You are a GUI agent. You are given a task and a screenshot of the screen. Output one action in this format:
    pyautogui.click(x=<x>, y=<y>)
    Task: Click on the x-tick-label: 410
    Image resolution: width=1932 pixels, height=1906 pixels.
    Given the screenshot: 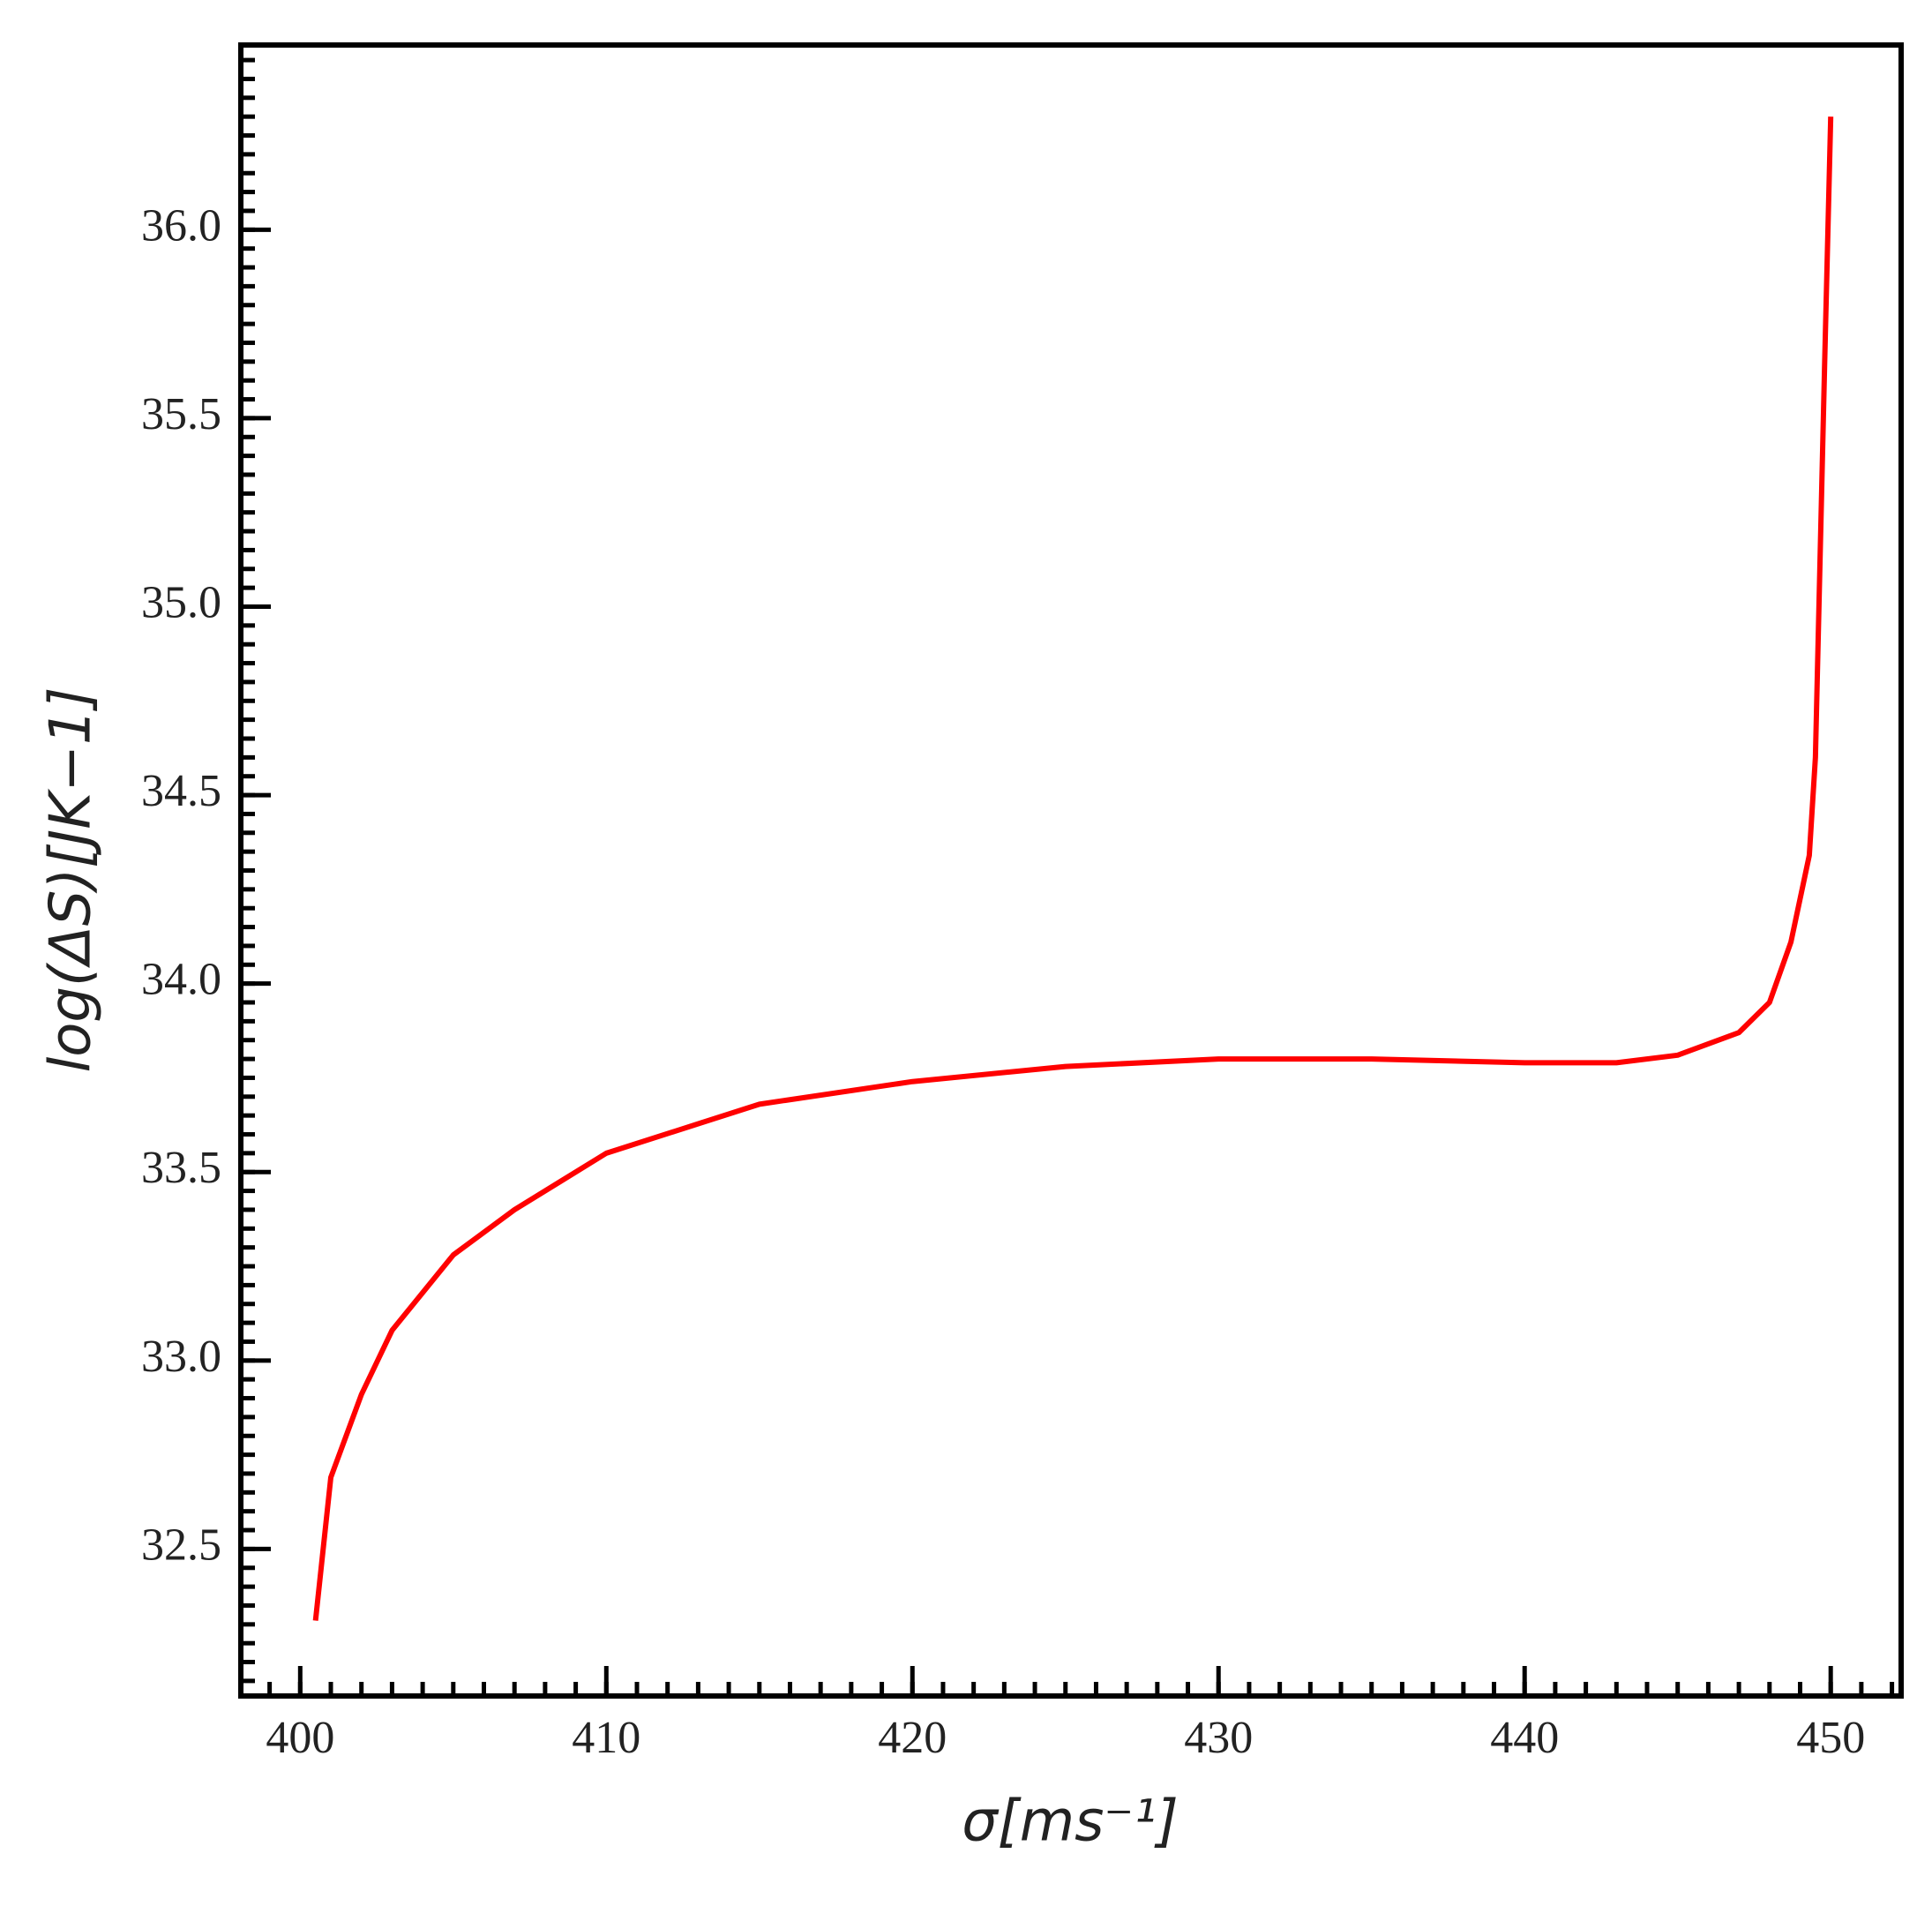 What is the action you would take?
    pyautogui.click(x=606, y=1738)
    